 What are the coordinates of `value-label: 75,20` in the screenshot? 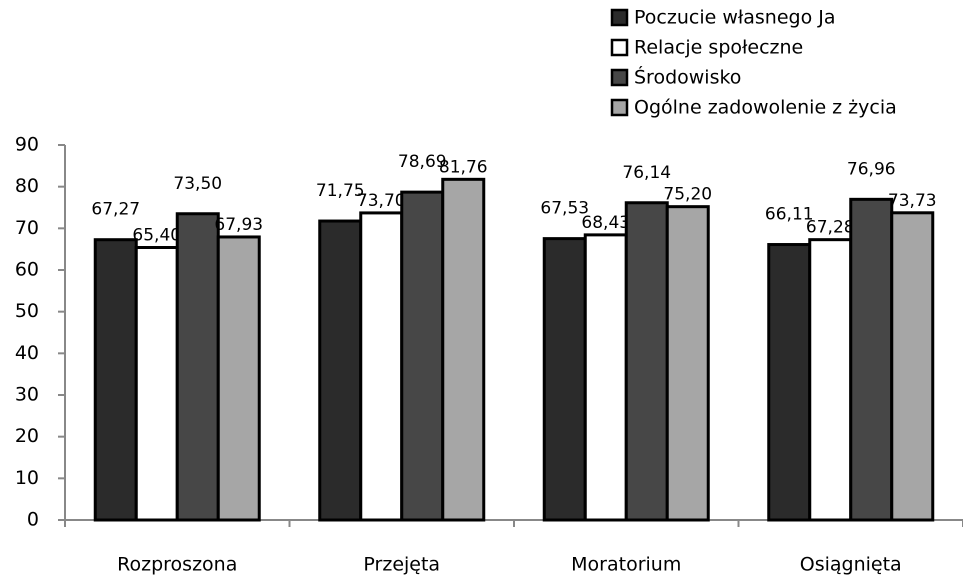 It's located at (687, 195).